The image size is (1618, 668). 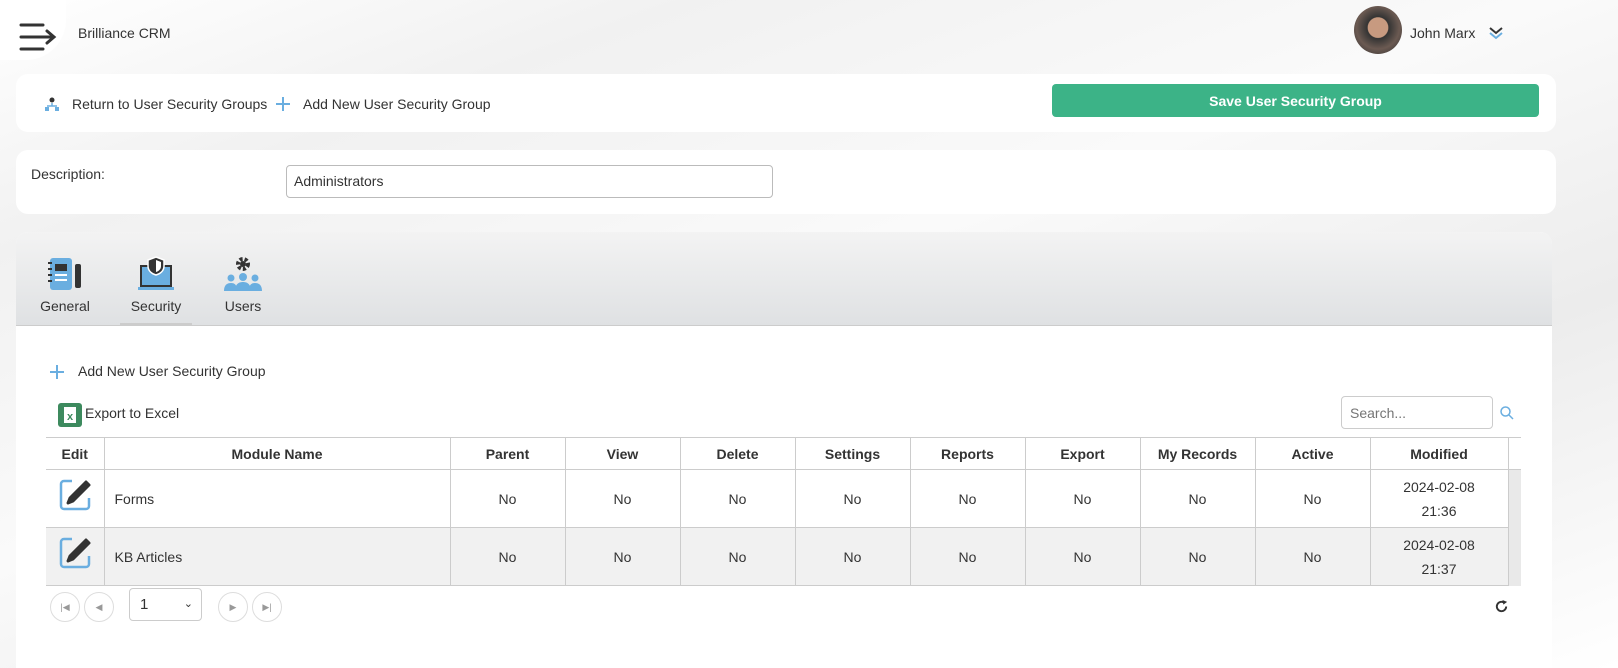 What do you see at coordinates (277, 498) in the screenshot?
I see `module-name: Forms` at bounding box center [277, 498].